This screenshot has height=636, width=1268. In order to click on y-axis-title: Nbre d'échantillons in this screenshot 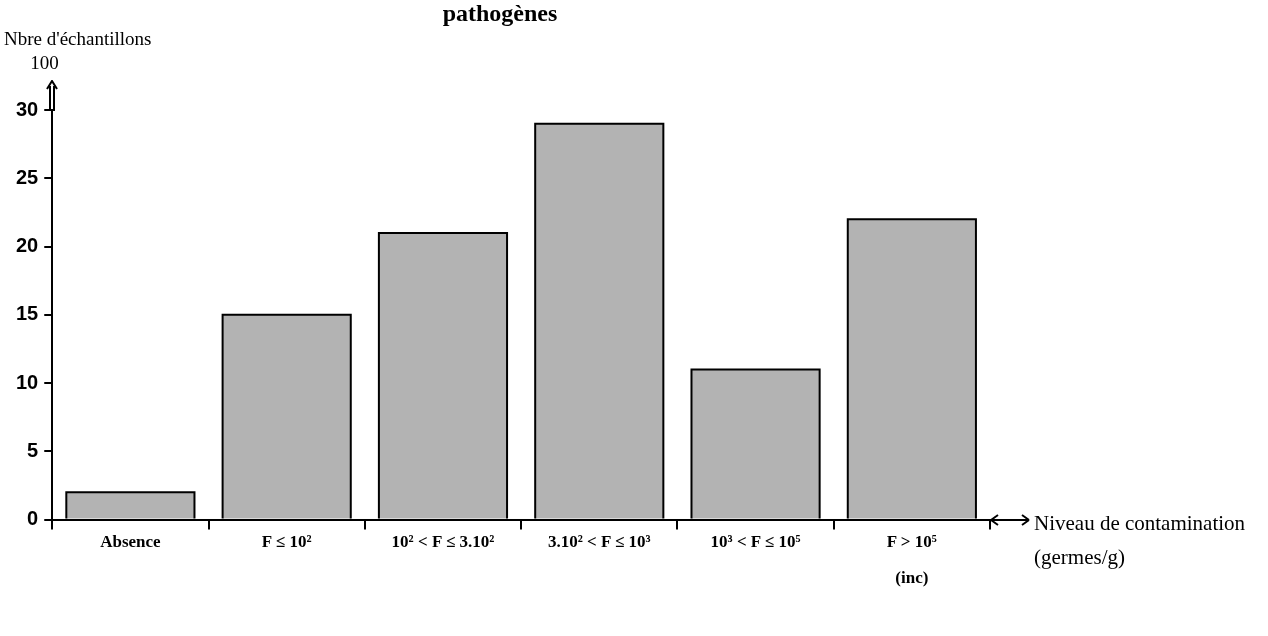, I will do `click(78, 39)`.